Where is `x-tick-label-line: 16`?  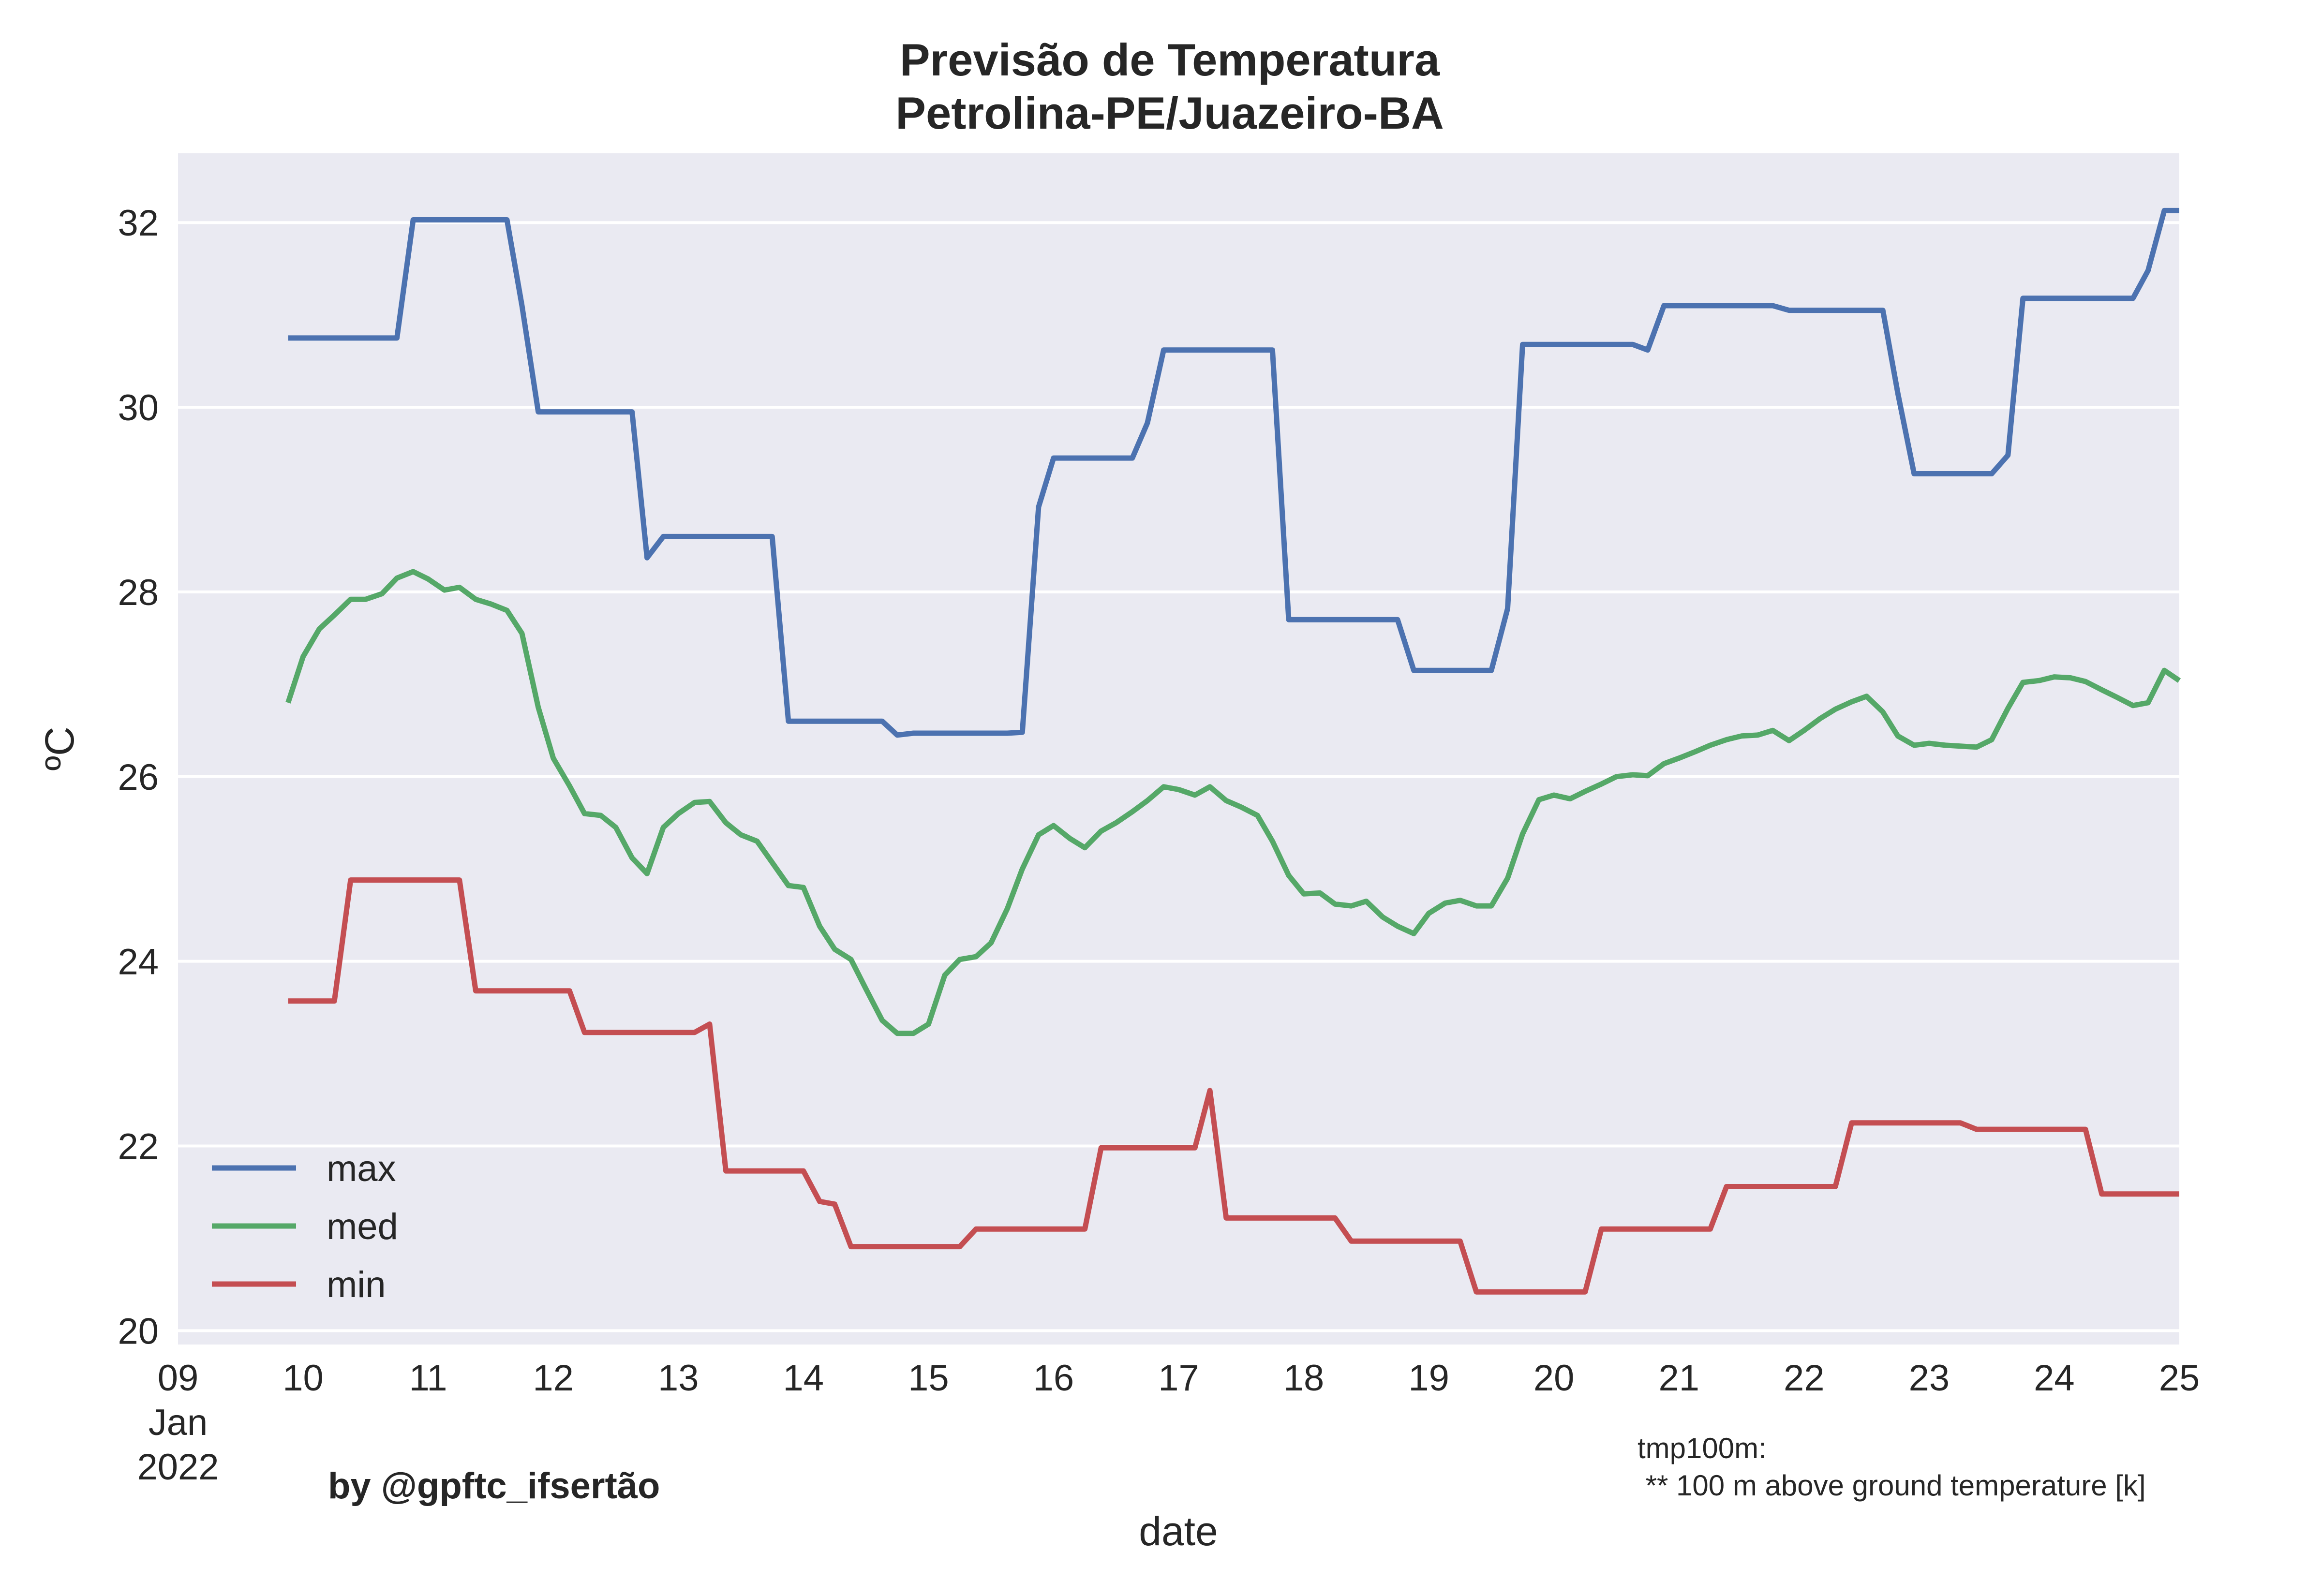
x-tick-label-line: 16 is located at coordinates (1053, 1378).